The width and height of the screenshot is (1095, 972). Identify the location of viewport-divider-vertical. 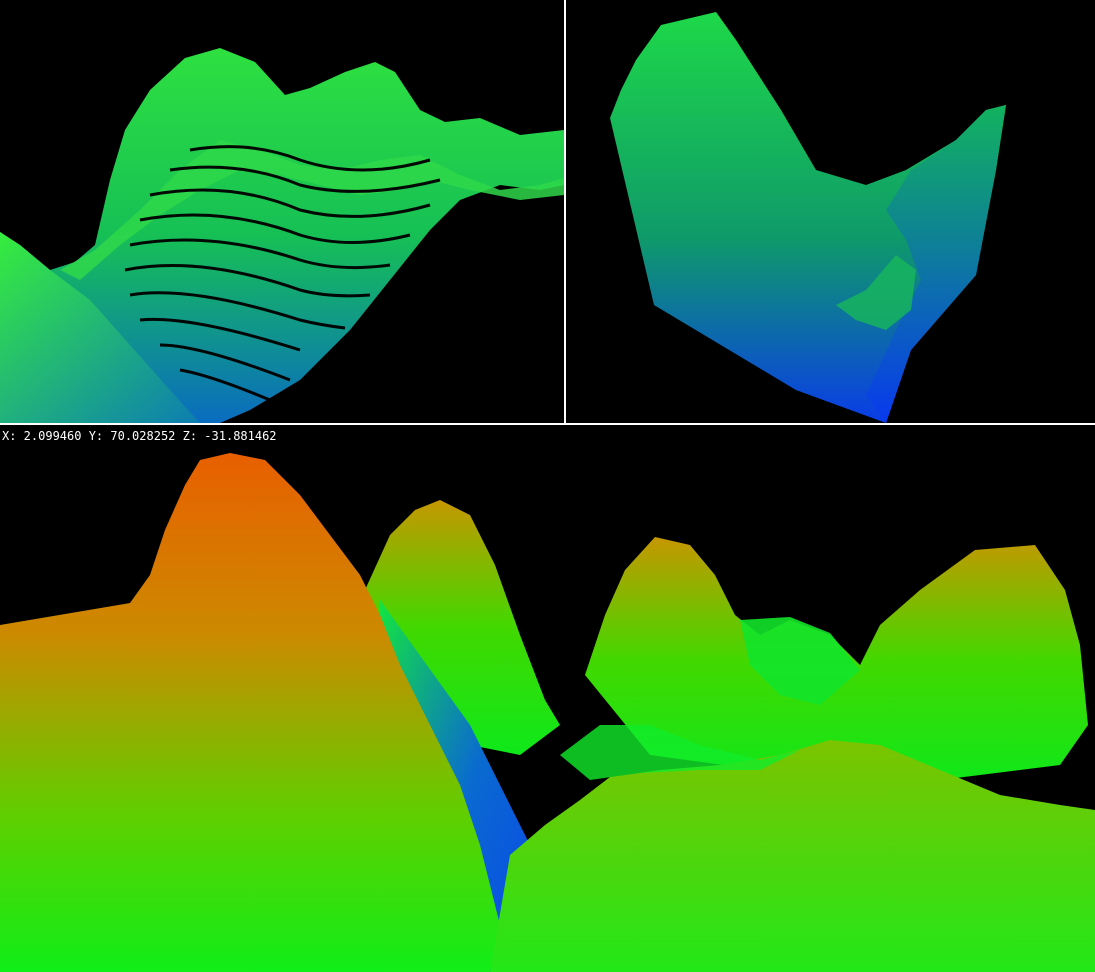
(565, 211).